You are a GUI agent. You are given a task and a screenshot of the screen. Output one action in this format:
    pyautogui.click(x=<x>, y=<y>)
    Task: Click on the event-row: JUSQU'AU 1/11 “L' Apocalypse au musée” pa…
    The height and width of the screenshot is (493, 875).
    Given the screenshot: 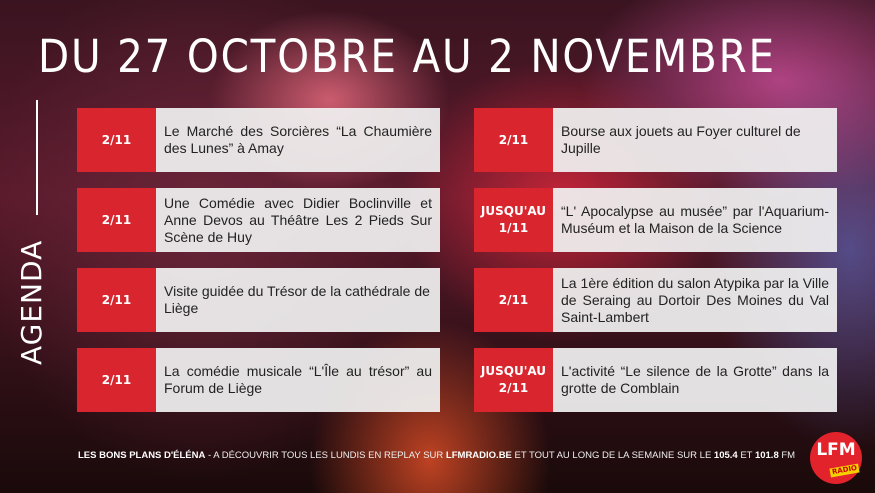 What is the action you would take?
    pyautogui.click(x=655, y=220)
    